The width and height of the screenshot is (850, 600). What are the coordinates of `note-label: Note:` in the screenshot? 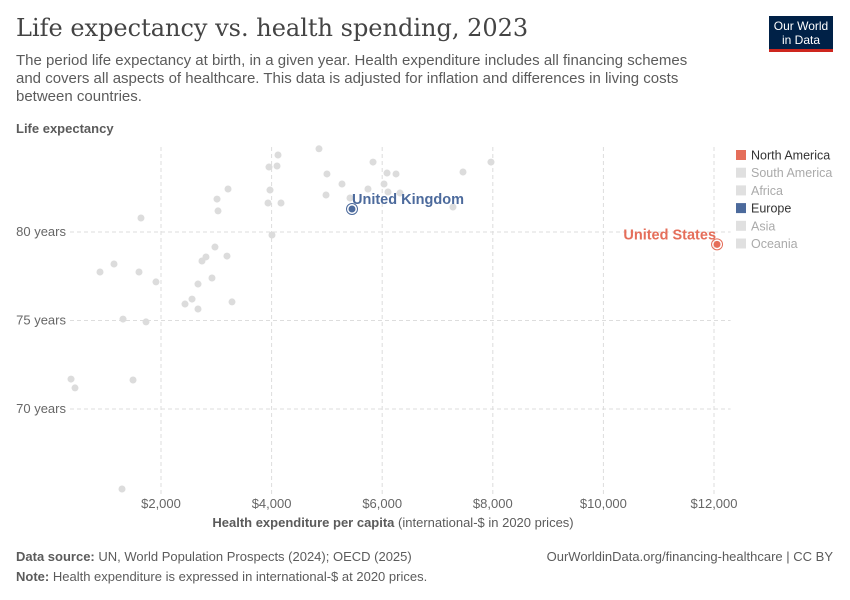 It's located at (33, 576).